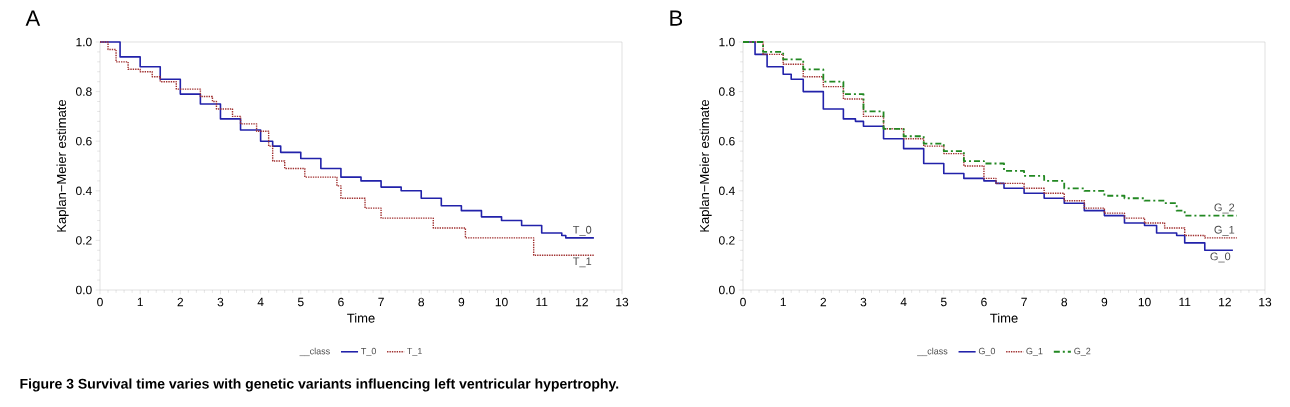  What do you see at coordinates (1224, 230) in the screenshot?
I see `text: G_1` at bounding box center [1224, 230].